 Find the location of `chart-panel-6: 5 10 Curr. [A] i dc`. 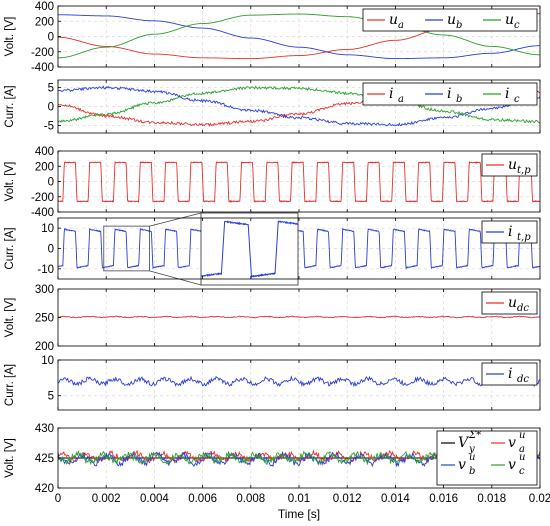

chart-panel-6: 5 10 Curr. [A] i dc is located at coordinates (272, 383).